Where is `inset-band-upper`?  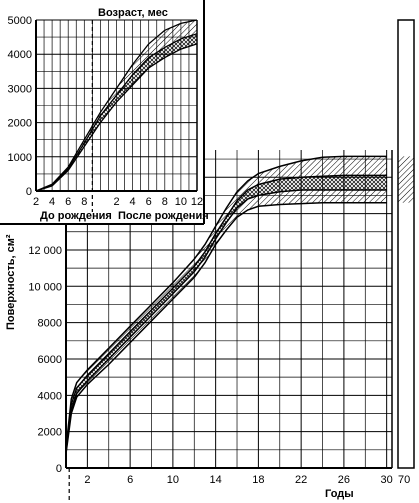
inset-band-upper is located at coordinates (116, 105).